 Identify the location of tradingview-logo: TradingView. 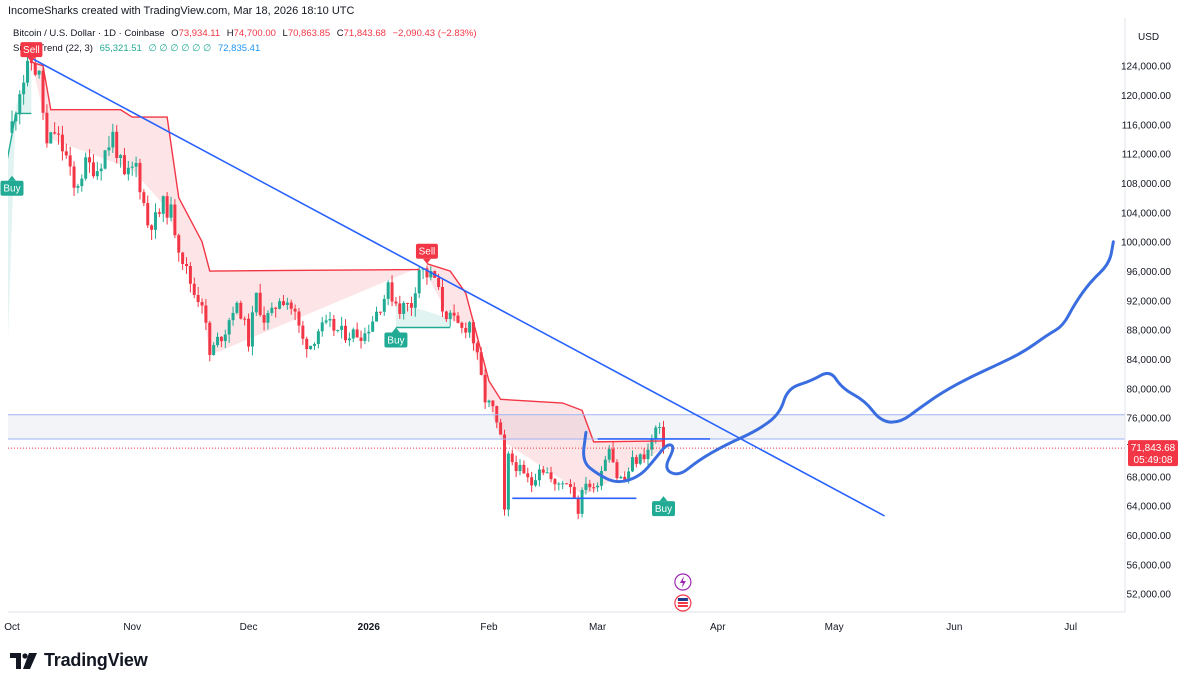
(79, 660).